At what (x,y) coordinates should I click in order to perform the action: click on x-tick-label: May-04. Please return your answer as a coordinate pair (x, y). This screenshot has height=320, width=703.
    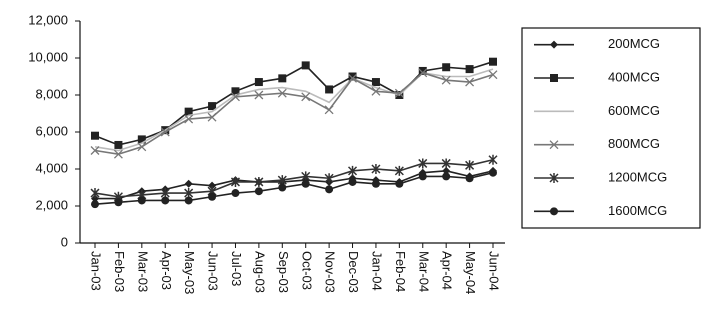
    Looking at the image, I should click on (470, 272).